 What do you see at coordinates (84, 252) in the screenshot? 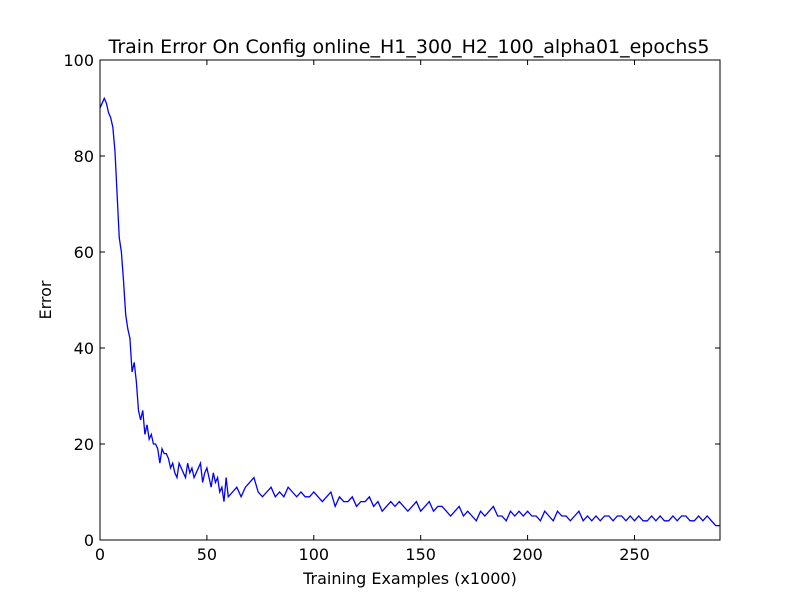
I see `y-tick-label: 60` at bounding box center [84, 252].